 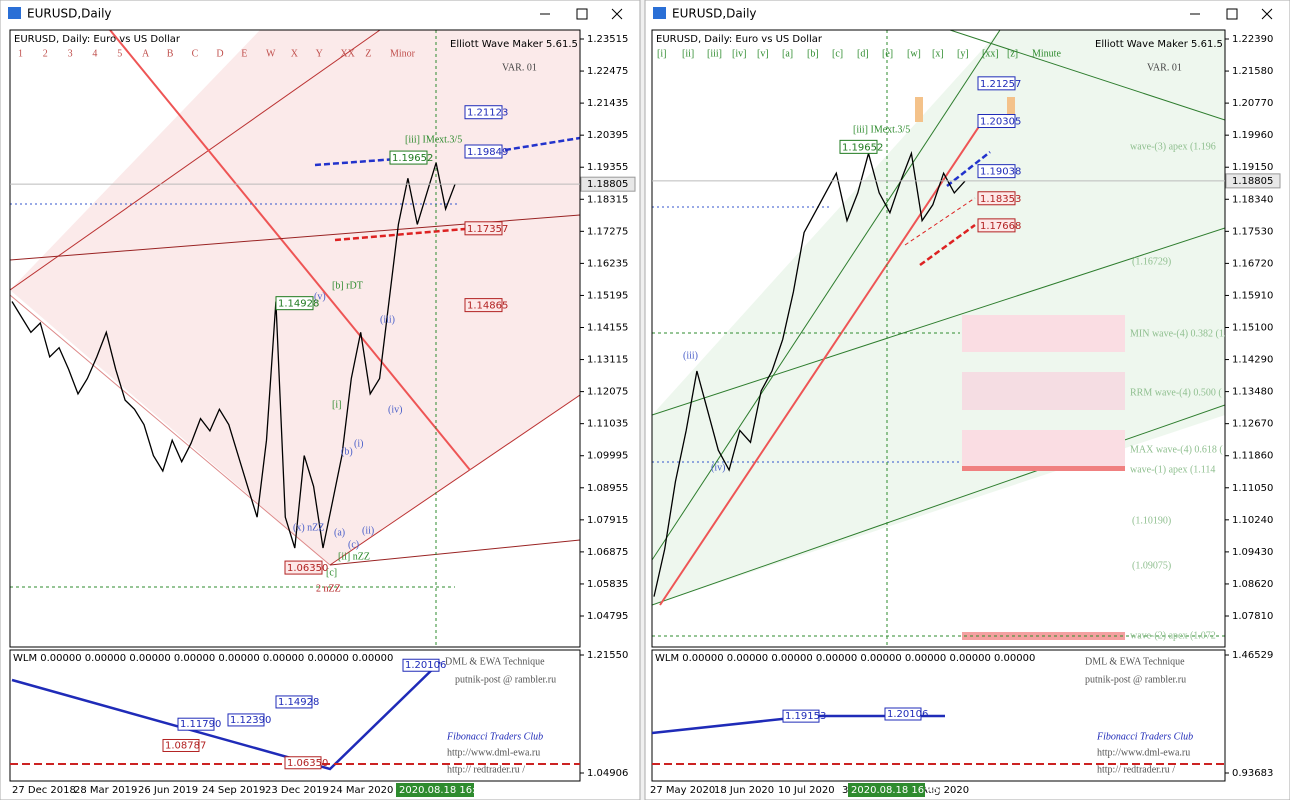 I want to click on price-tick-label: 1.08955, so click(x=607, y=488).